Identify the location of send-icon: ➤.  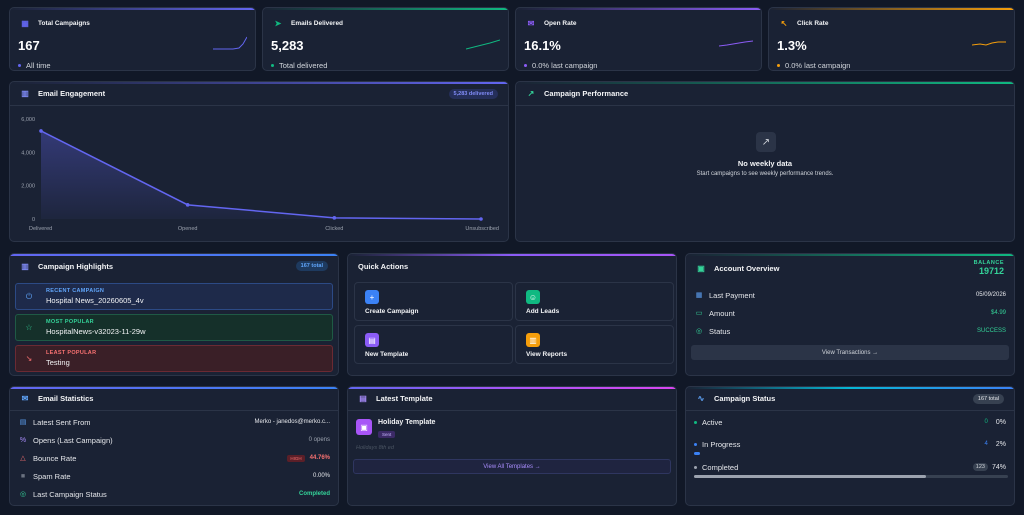
(278, 23).